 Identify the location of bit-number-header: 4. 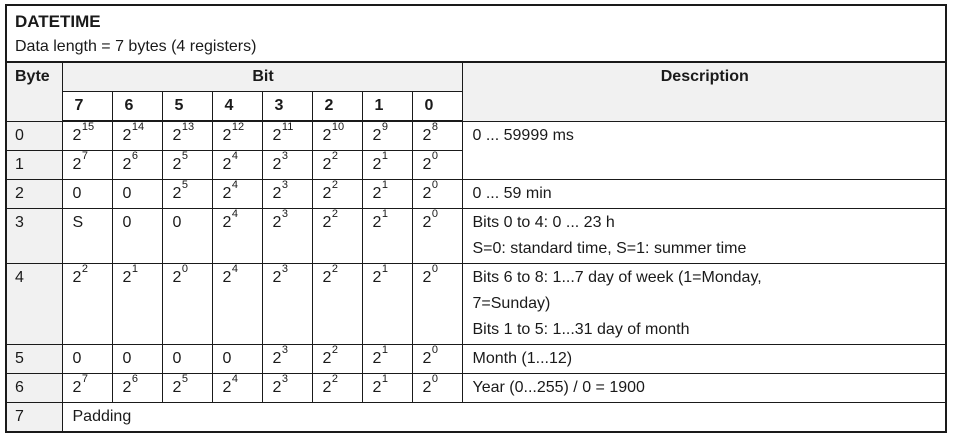
(237, 106).